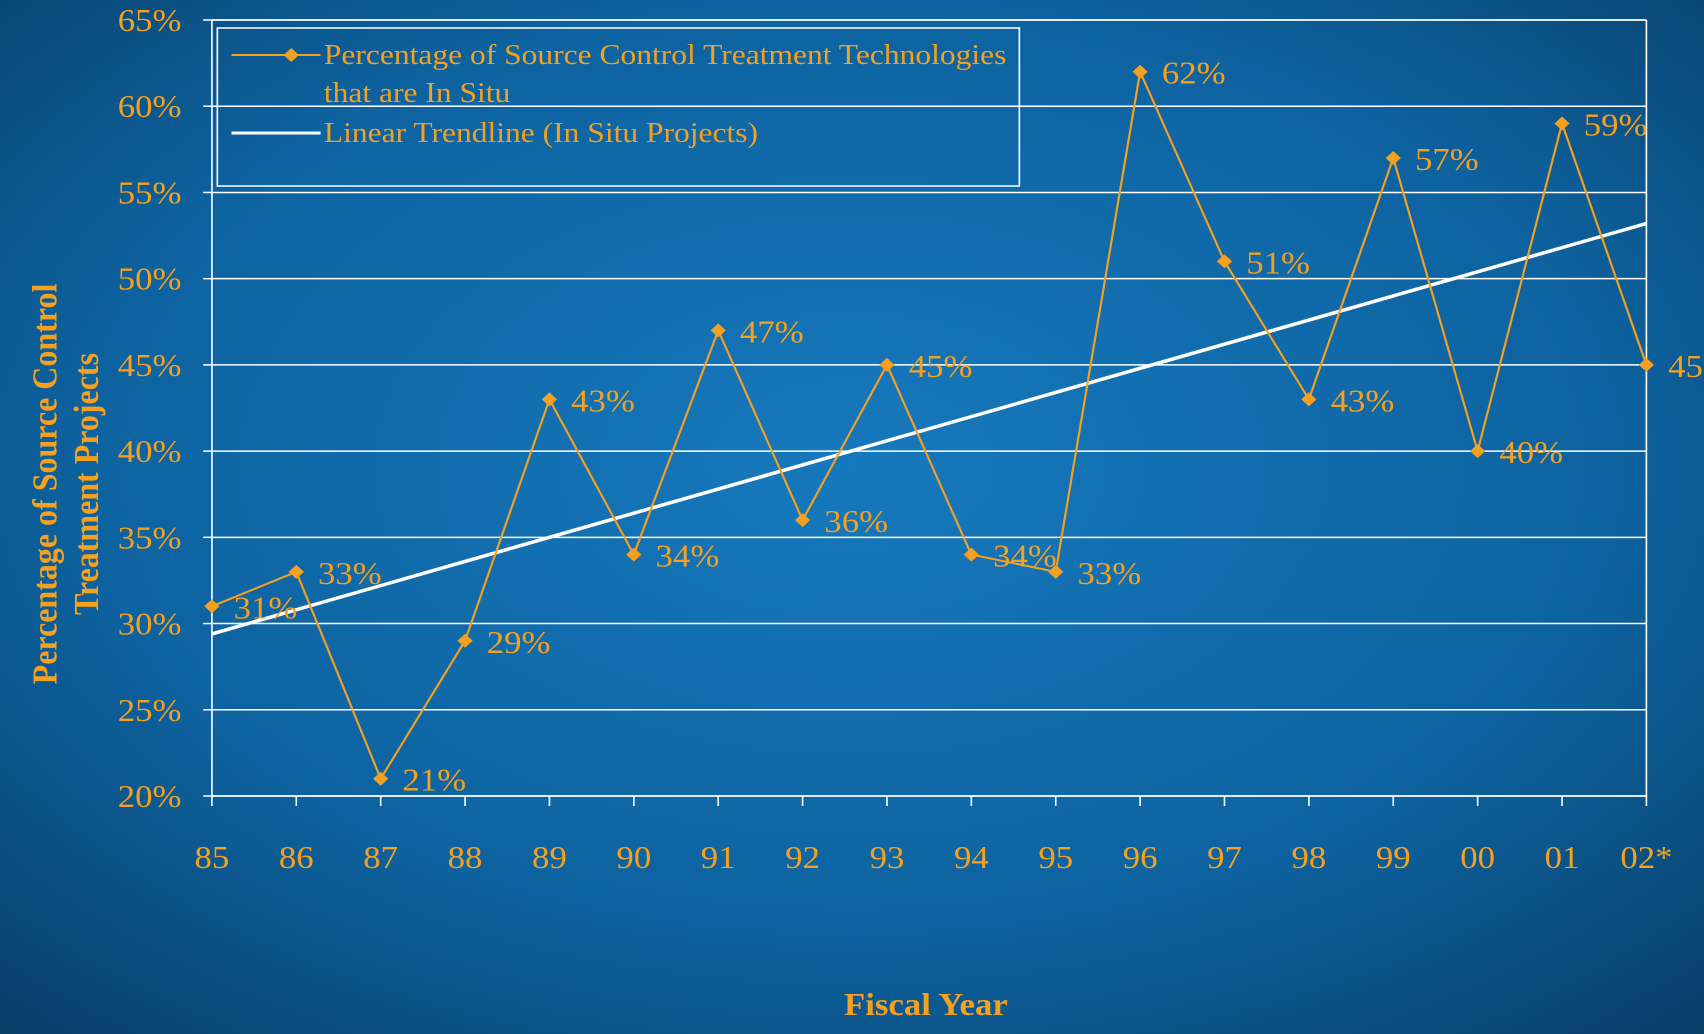 The image size is (1704, 1034). I want to click on legend-box, so click(618, 107).